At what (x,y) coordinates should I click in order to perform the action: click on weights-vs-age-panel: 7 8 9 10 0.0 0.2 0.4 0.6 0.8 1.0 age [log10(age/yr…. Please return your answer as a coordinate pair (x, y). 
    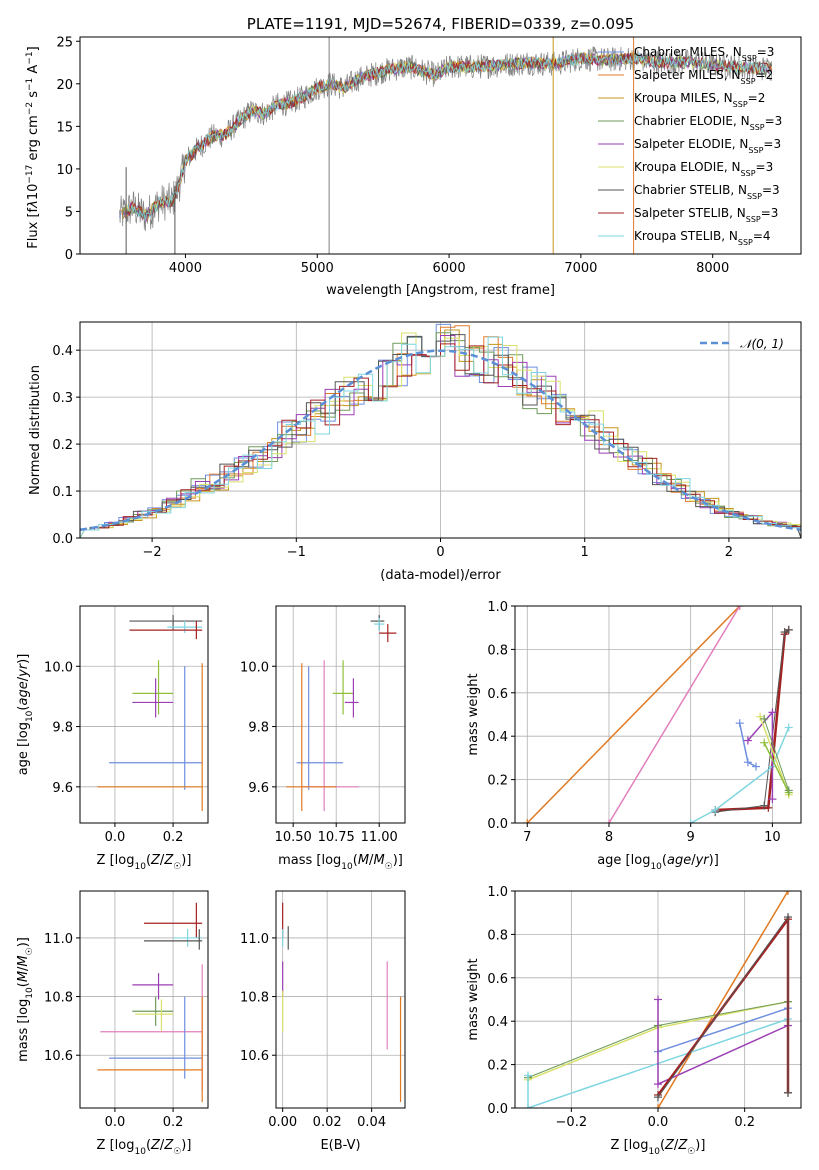
    Looking at the image, I should click on (634, 736).